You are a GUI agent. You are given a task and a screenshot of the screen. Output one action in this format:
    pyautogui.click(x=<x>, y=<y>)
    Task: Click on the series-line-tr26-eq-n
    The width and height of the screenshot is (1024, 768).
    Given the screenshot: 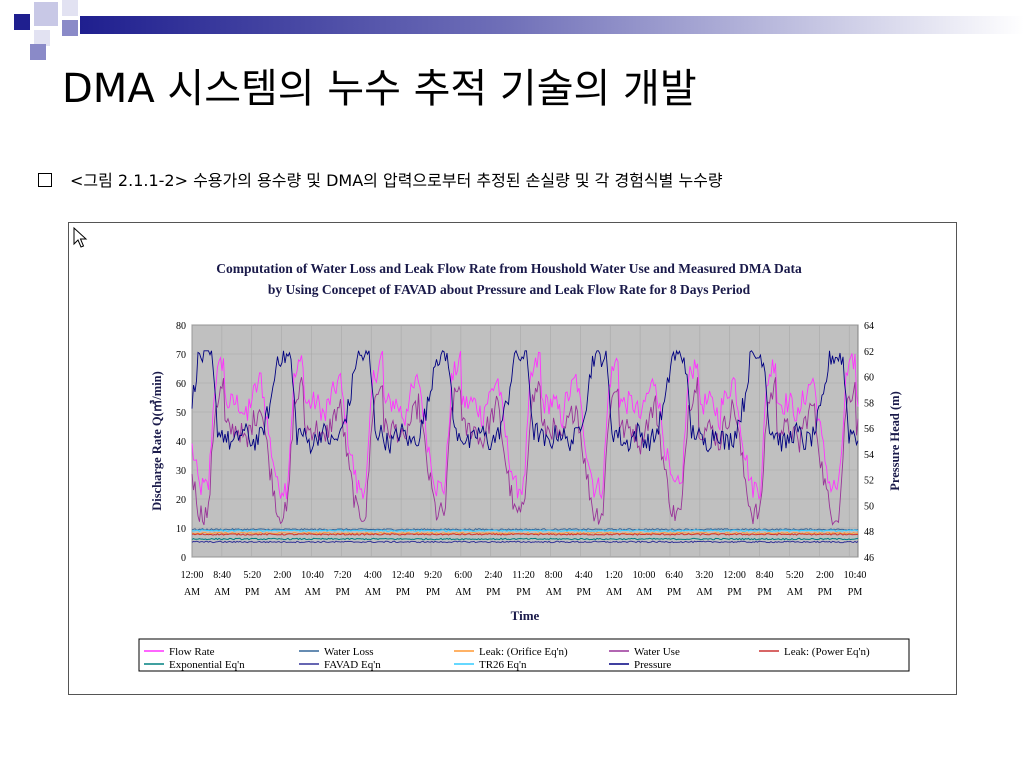 What is the action you would take?
    pyautogui.click(x=525, y=530)
    